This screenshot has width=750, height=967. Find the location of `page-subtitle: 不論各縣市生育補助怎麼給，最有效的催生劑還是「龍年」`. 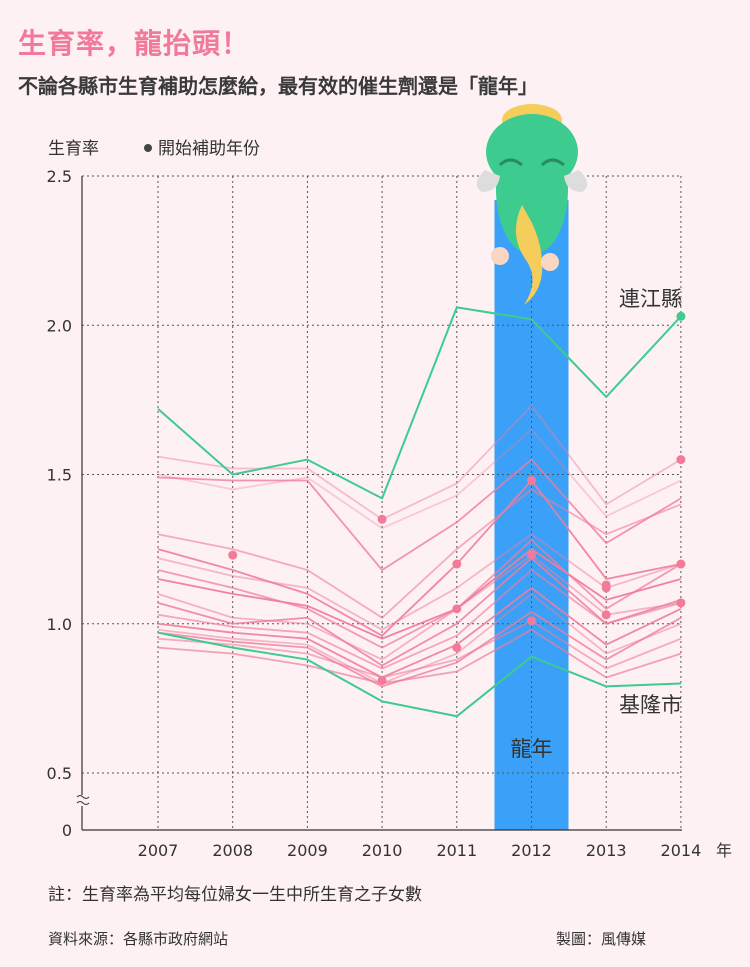

page-subtitle: 不論各縣市生育補助怎麼給，最有效的催生劑還是「龍年」 is located at coordinates (278, 86).